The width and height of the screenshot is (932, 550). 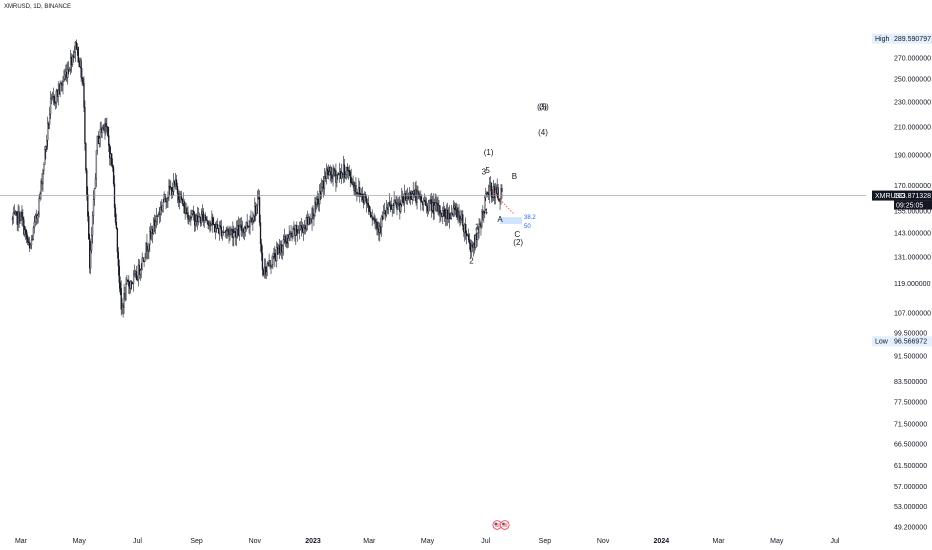 I want to click on price-tag-label: Low, so click(x=882, y=342).